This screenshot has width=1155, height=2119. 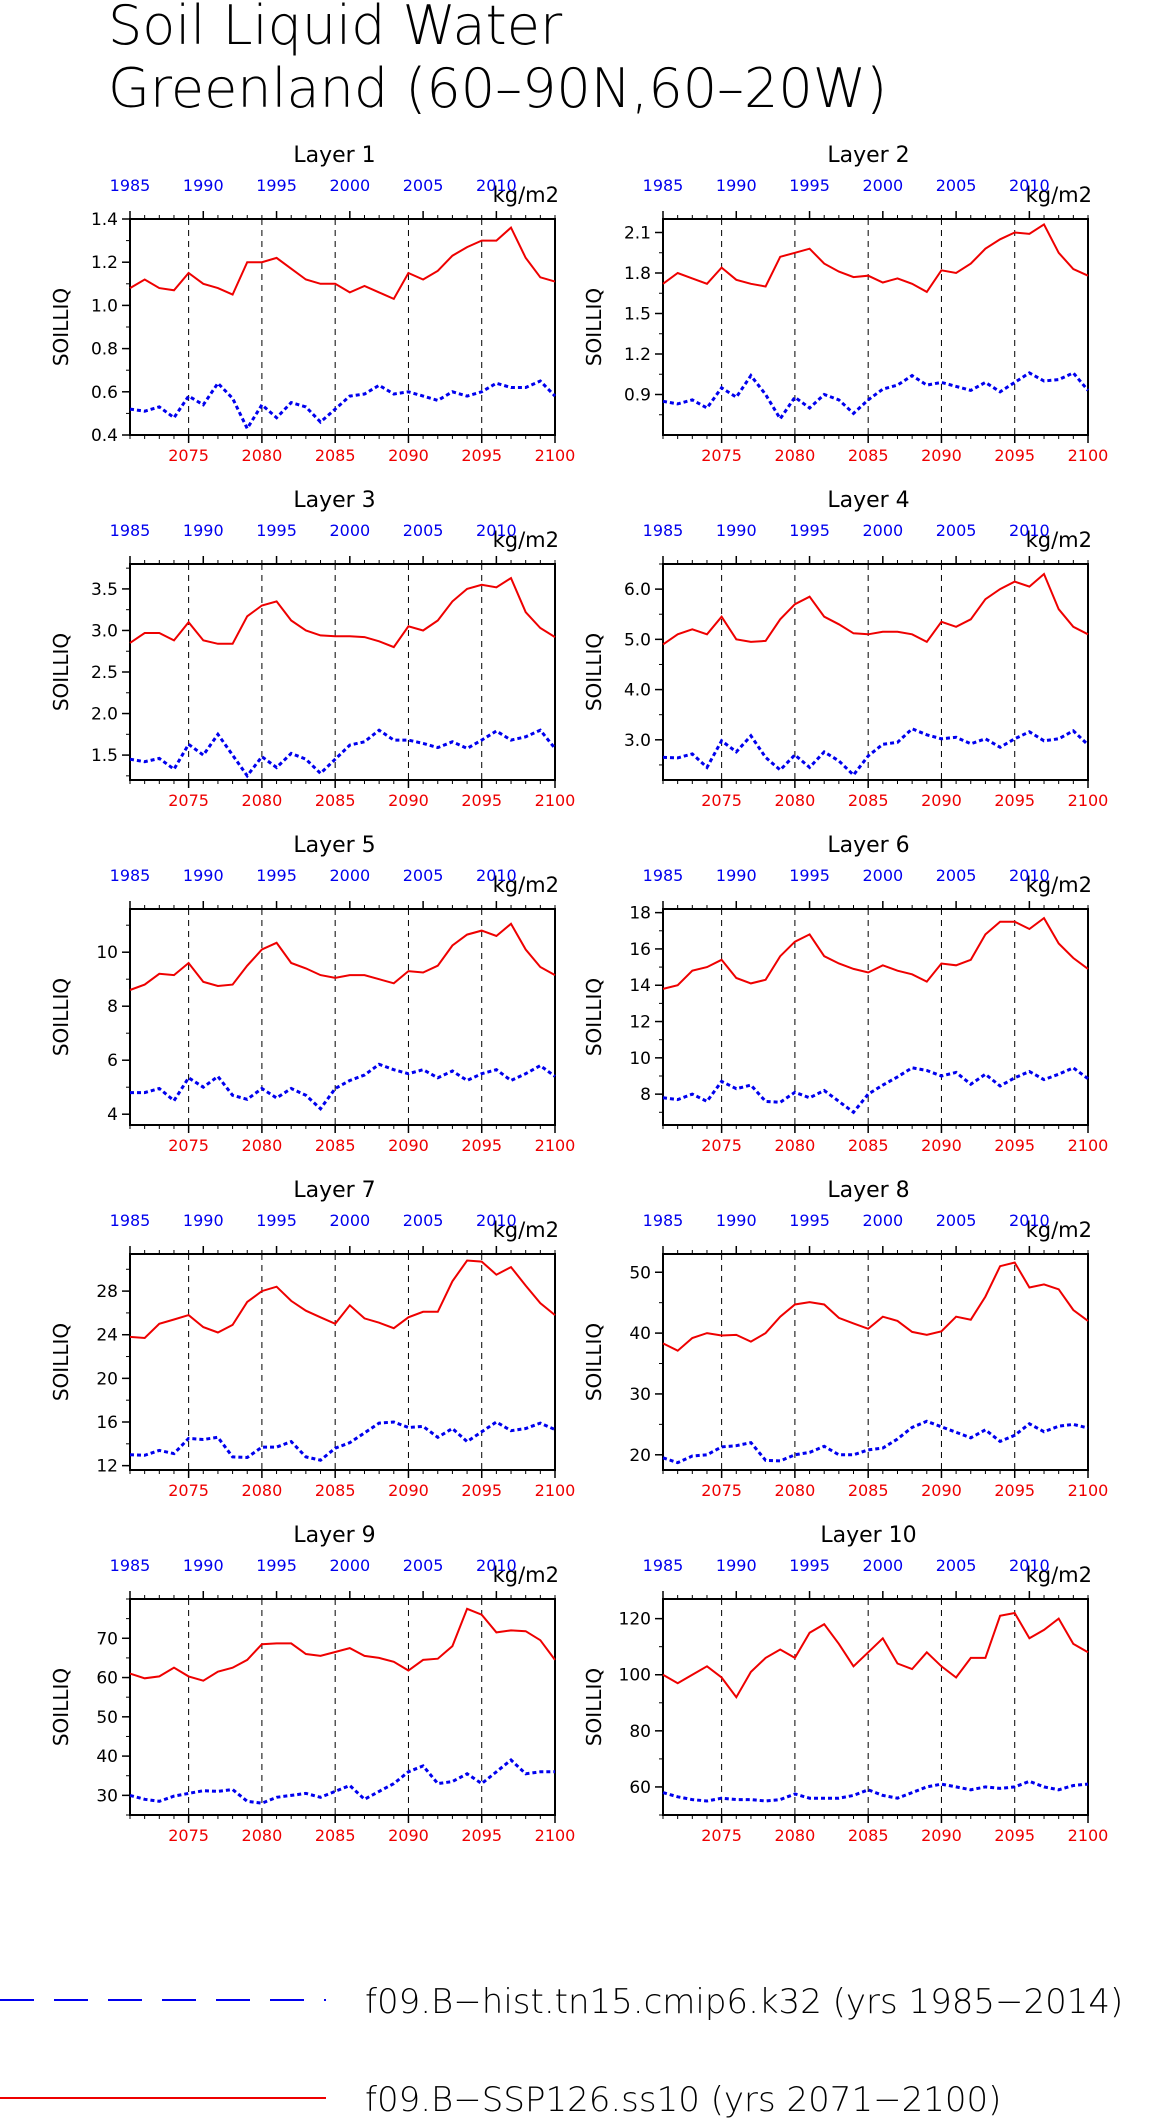 What do you see at coordinates (637, 640) in the screenshot?
I see `y-tick-label: 5.0` at bounding box center [637, 640].